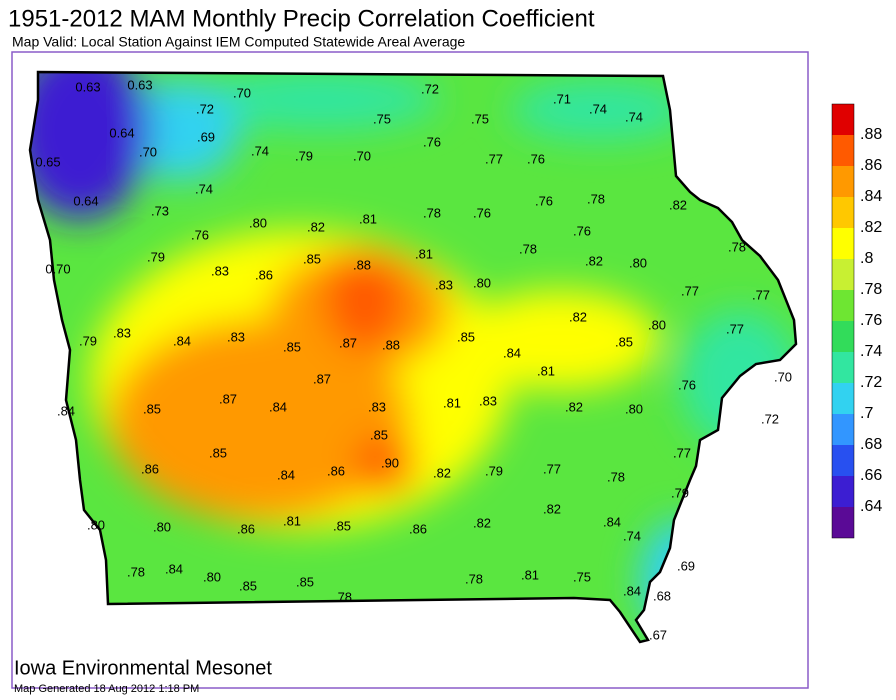  Describe the element at coordinates (871, 351) in the screenshot. I see `colorbar-label: .74` at that location.